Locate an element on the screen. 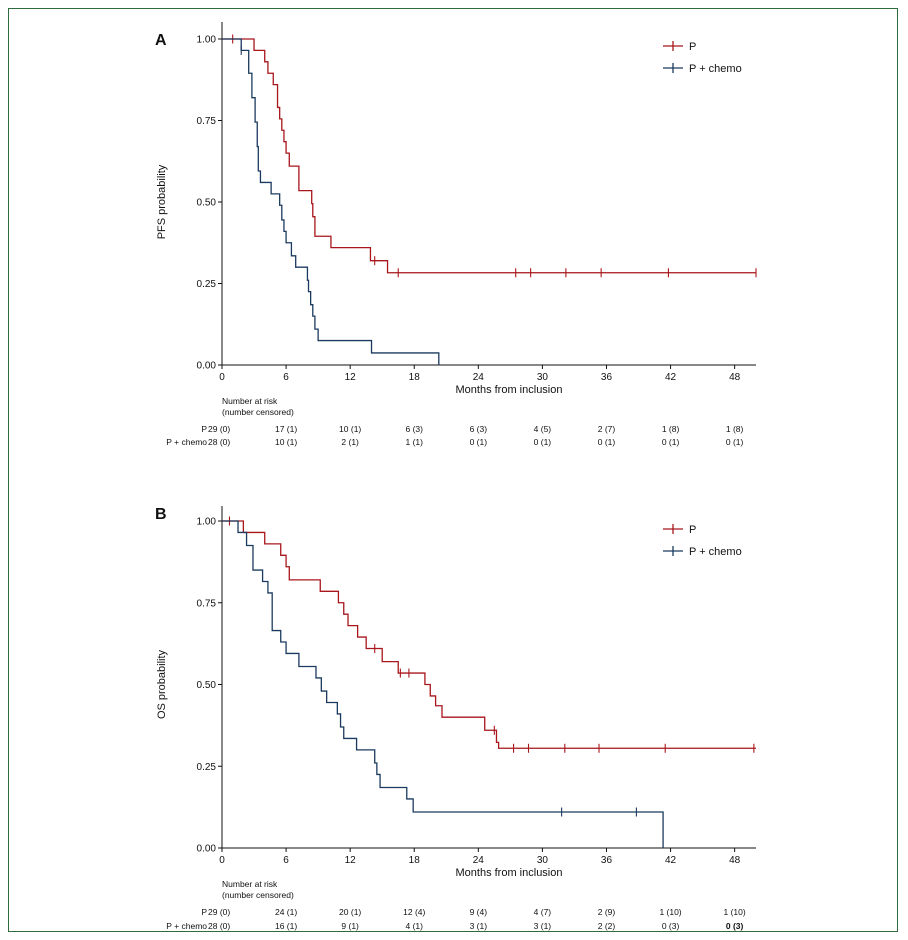 The image size is (908, 940). risk-value: 4 (5) is located at coordinates (543, 429).